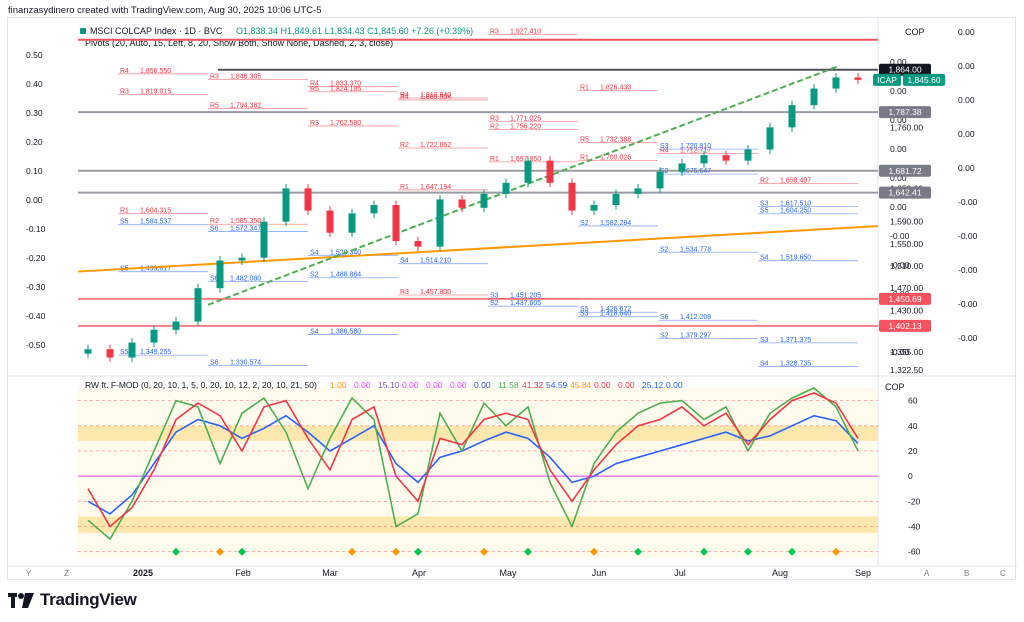 Image resolution: width=1024 pixels, height=622 pixels. I want to click on price-axis-tick: 1,355.00, so click(906, 352).